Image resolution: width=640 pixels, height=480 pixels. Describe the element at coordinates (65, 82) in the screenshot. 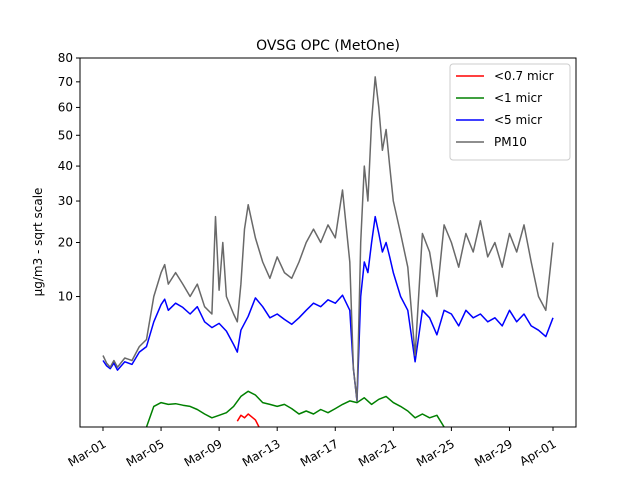

I see `y-tick-label: 70` at that location.